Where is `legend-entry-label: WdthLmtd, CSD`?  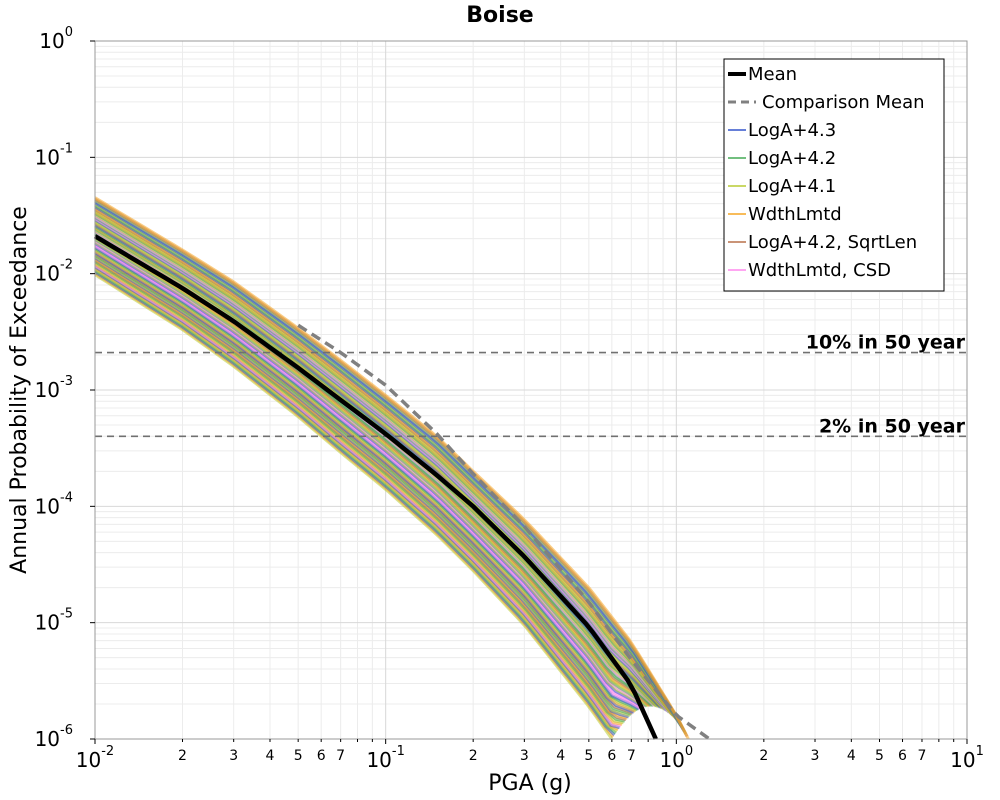
legend-entry-label: WdthLmtd, CSD is located at coordinates (819, 270).